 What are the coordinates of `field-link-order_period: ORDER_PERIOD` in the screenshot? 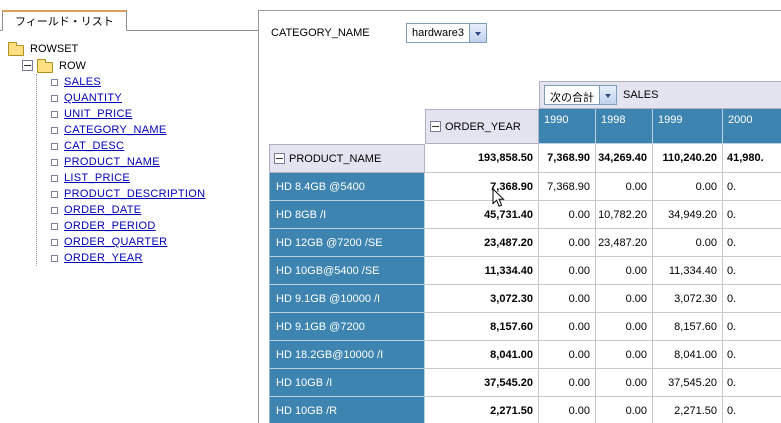 It's located at (110, 226).